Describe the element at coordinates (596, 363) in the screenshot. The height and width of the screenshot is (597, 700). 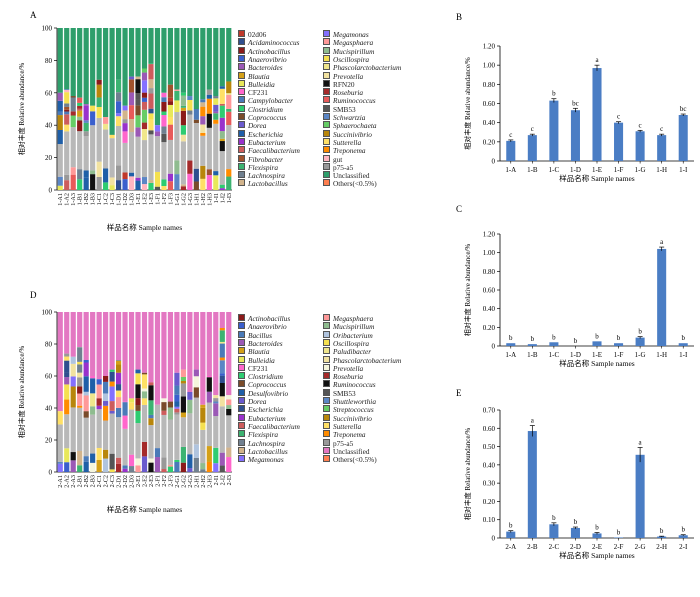
I see `x-axis-label: 样品名称 Sample names` at that location.